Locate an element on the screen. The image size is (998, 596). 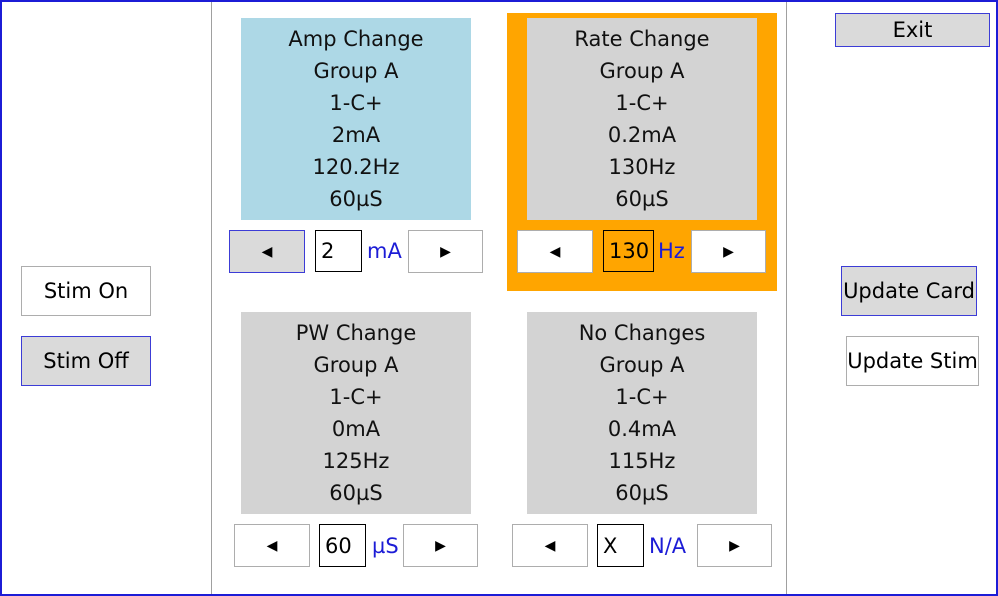
card-rate: 115Hz is located at coordinates (642, 461).